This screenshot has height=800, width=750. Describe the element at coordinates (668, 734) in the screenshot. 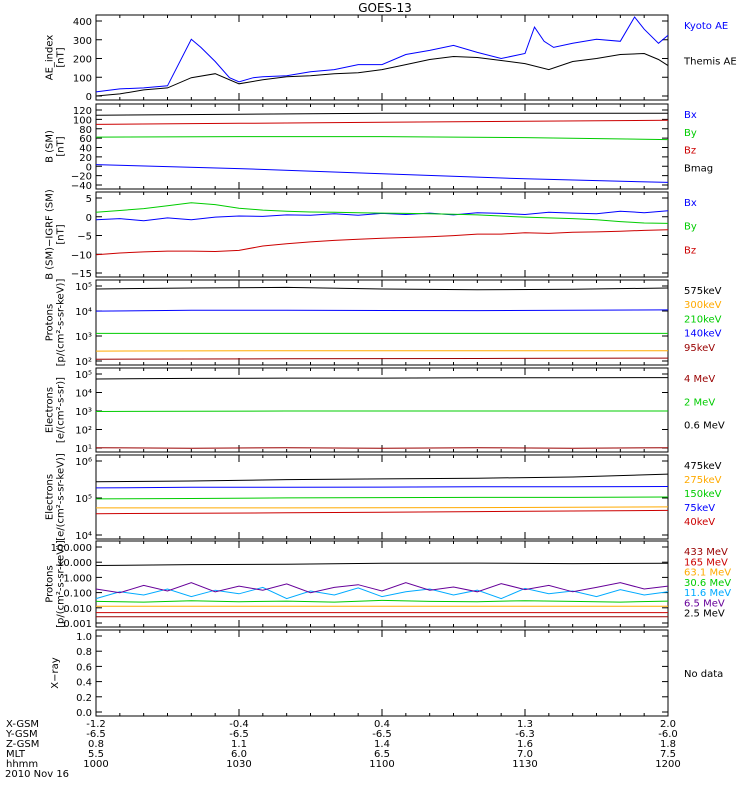

I see `orbit-value: -6.0` at that location.